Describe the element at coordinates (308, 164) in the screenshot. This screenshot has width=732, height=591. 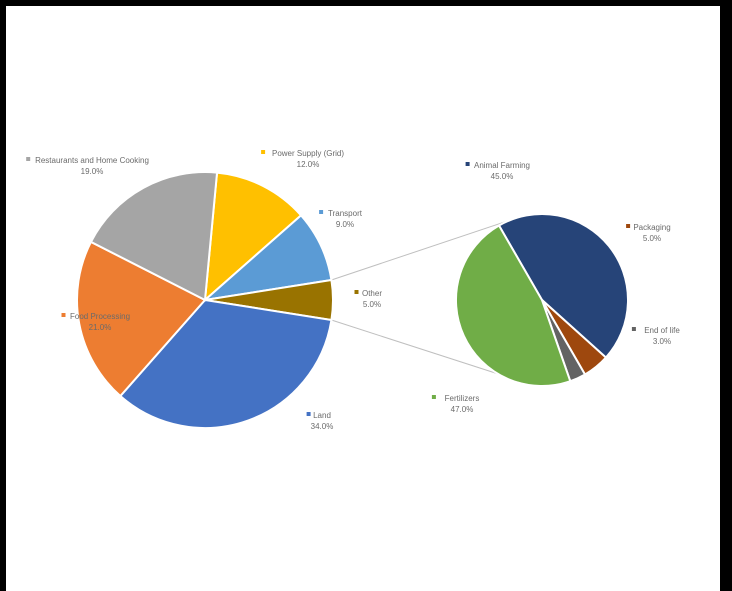
I see `percent-label: 12.0%` at that location.